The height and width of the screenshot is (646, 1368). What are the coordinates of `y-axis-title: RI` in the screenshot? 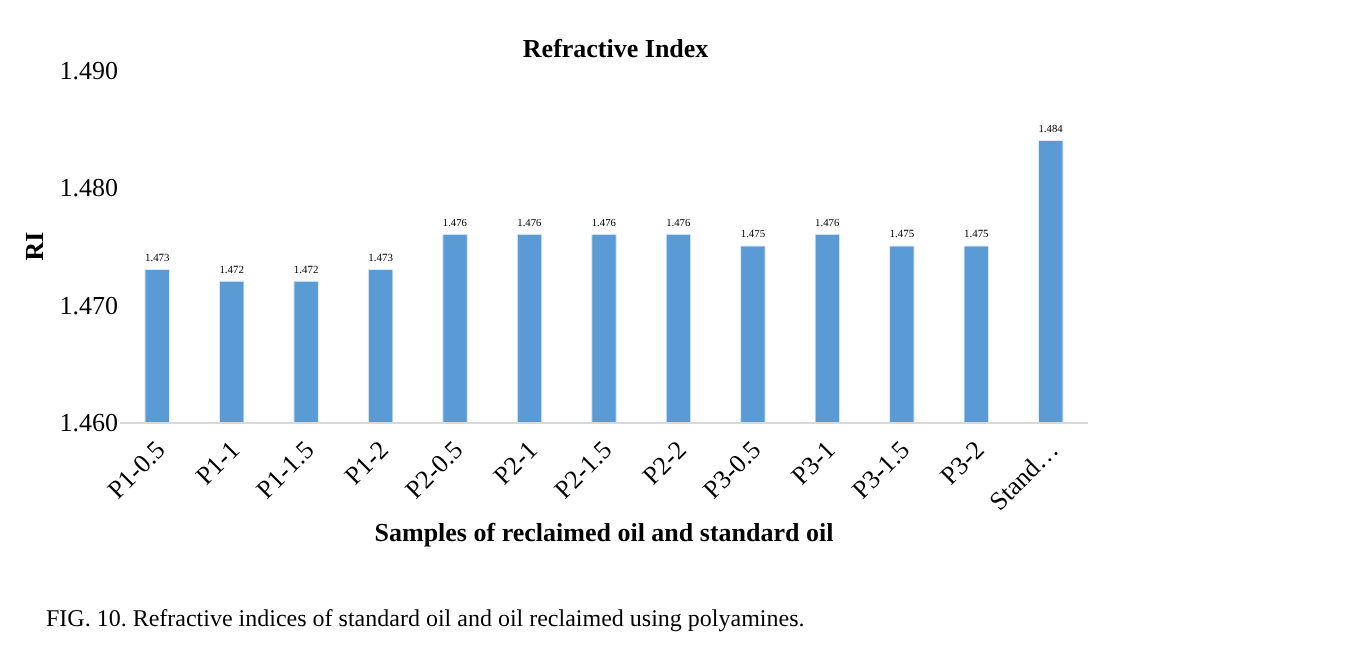 It's located at (34, 246).